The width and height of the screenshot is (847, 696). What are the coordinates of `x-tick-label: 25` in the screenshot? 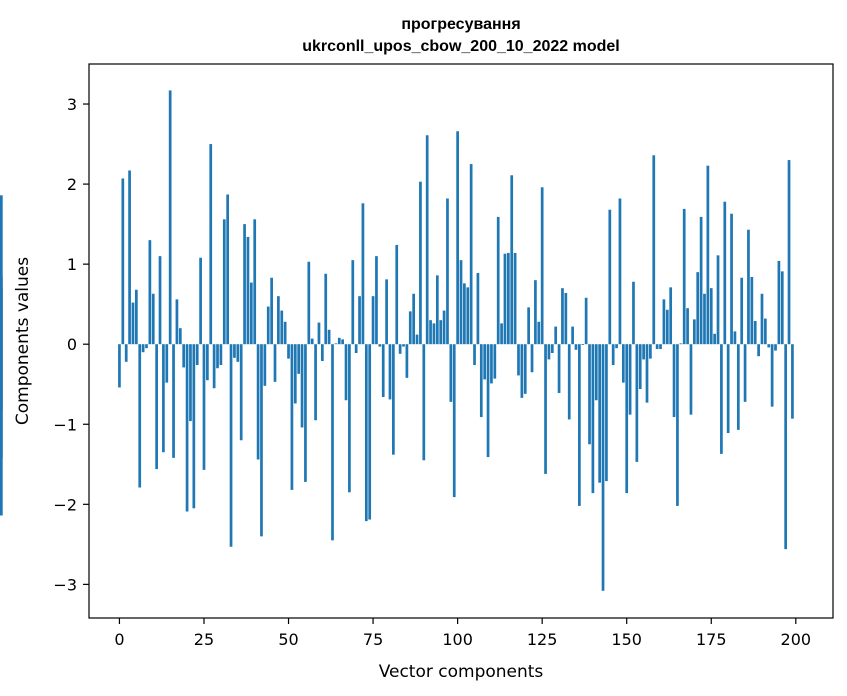 It's located at (204, 639).